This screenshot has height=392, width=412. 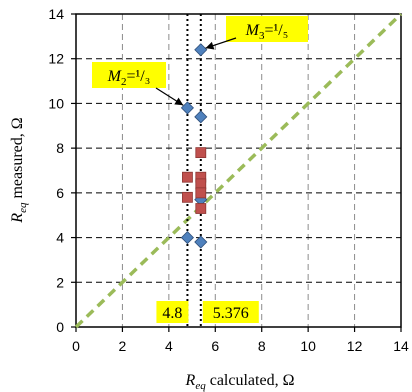 What do you see at coordinates (56, 14) in the screenshot?
I see `y-tick-label: 14` at bounding box center [56, 14].